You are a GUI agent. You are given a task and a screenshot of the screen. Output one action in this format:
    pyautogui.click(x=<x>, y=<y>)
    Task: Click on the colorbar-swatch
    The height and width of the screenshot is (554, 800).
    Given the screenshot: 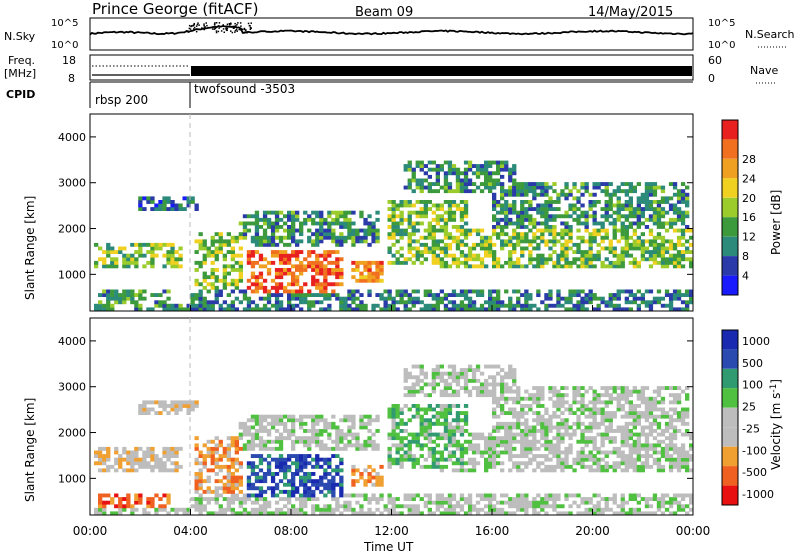 What is the action you would take?
    pyautogui.click(x=730, y=495)
    